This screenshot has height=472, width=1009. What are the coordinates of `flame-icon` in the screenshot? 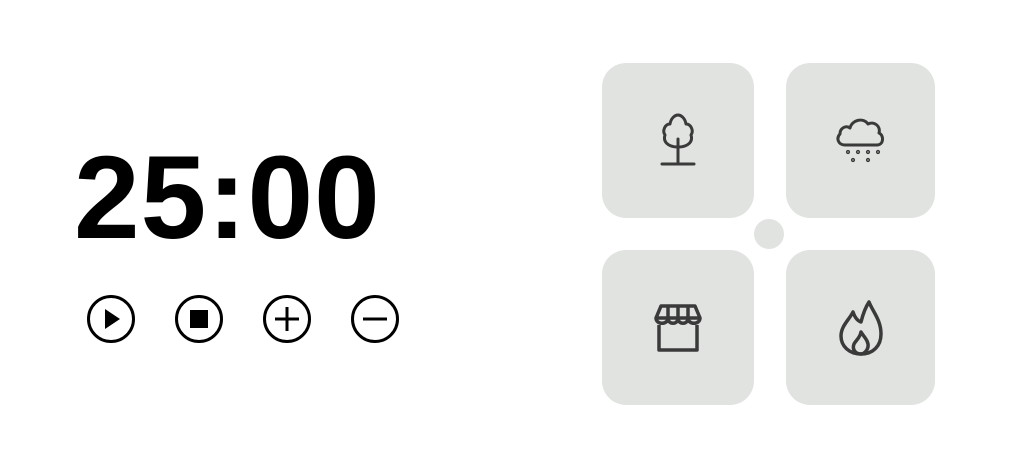 It's located at (861, 328).